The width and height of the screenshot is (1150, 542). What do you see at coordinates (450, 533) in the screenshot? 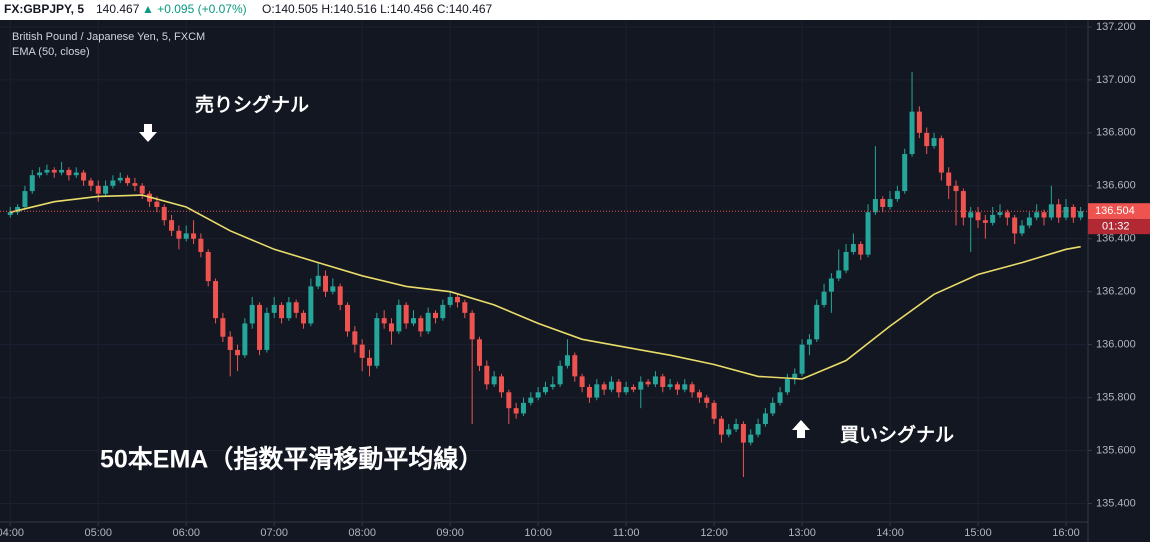
I see `x-tick-label: 09:00` at bounding box center [450, 533].